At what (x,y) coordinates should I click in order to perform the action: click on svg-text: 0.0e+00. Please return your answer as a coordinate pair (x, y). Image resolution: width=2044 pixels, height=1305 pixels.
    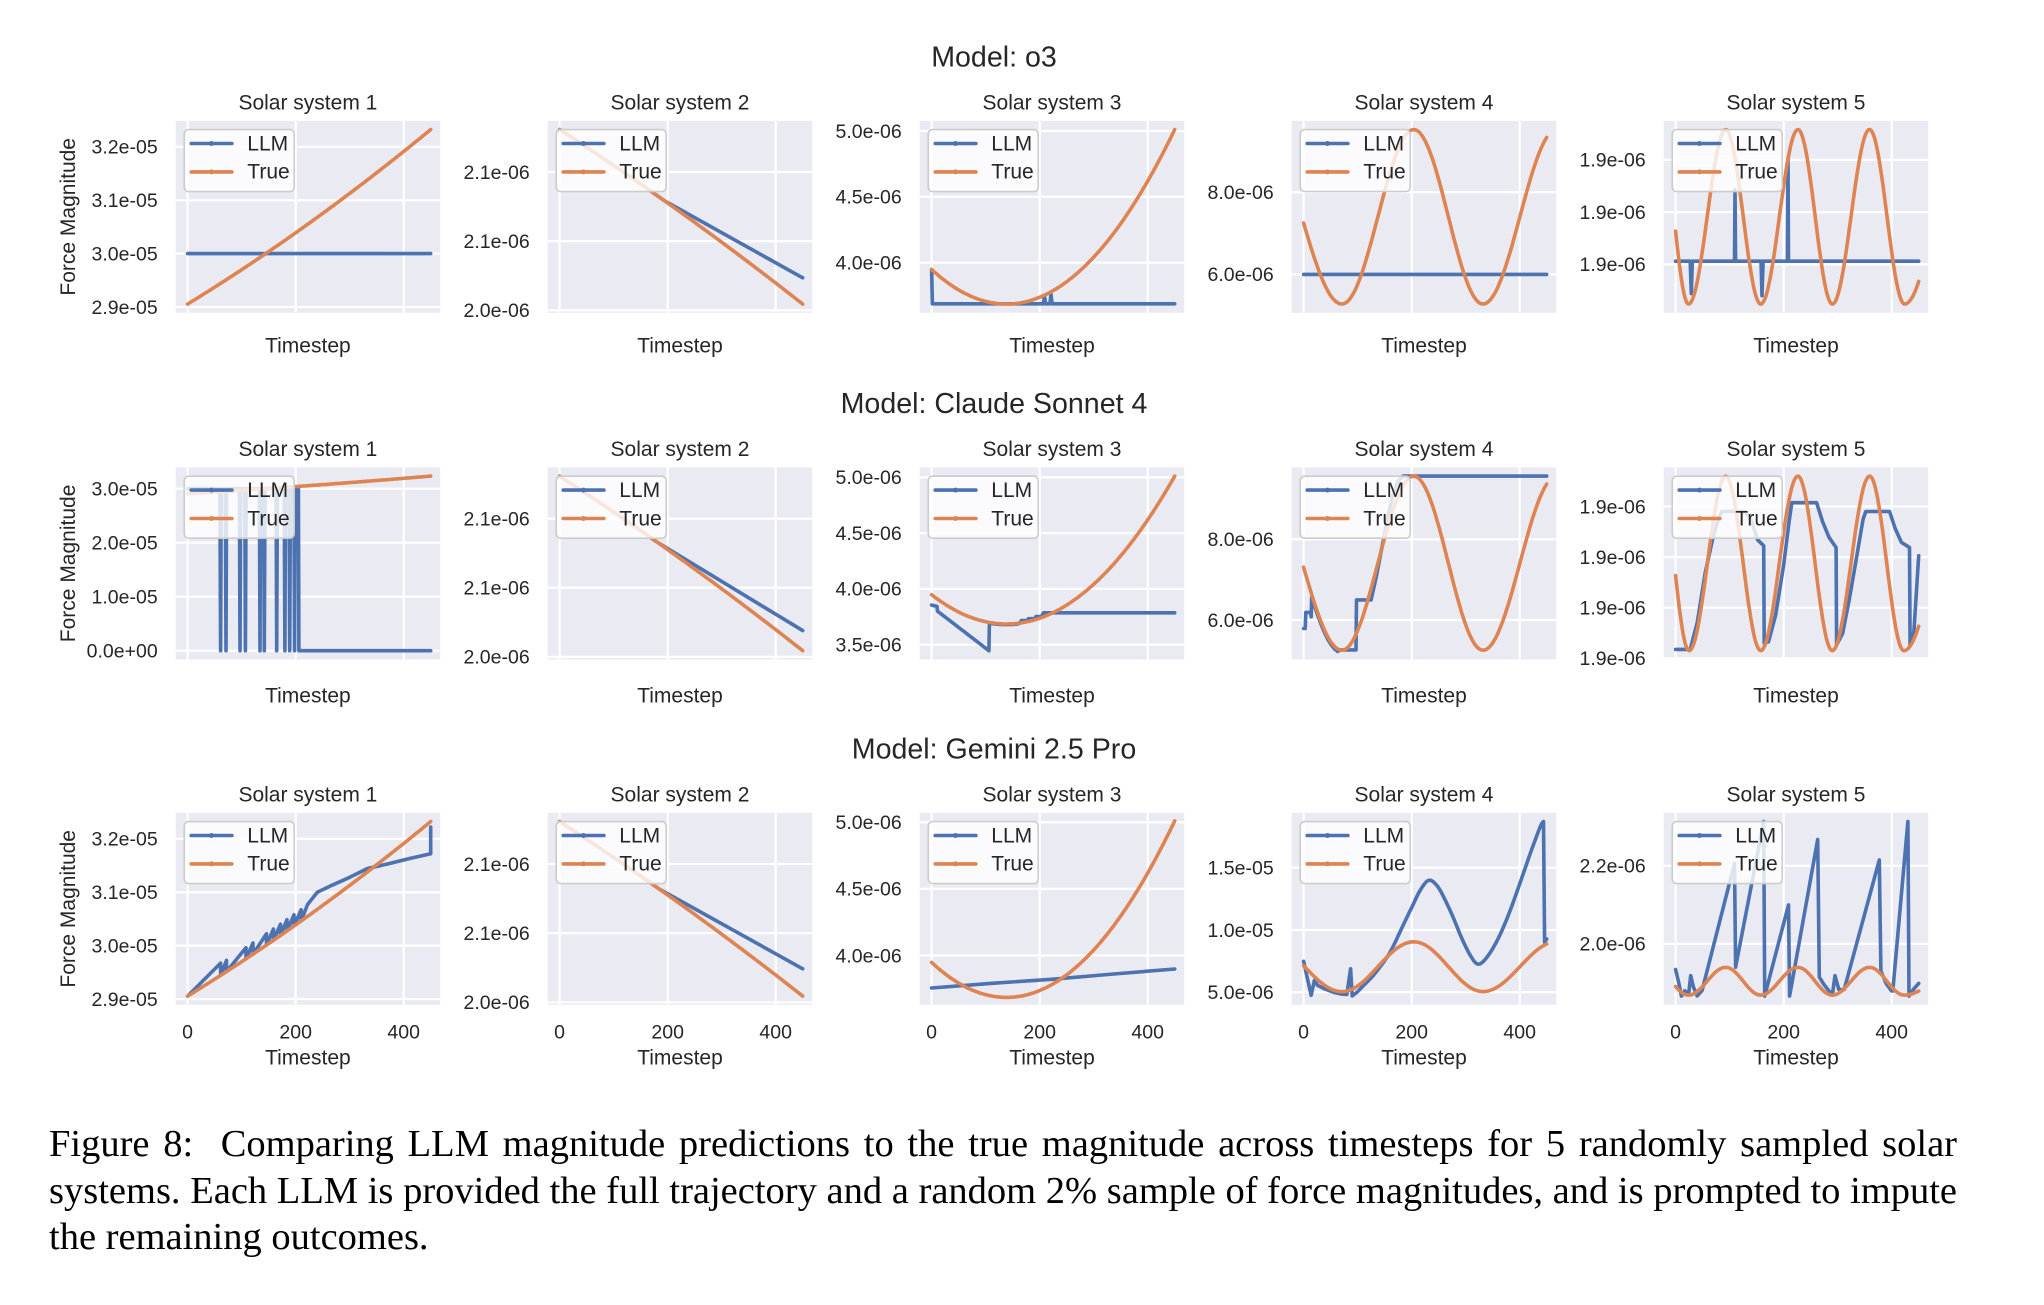
    Looking at the image, I should click on (122, 652).